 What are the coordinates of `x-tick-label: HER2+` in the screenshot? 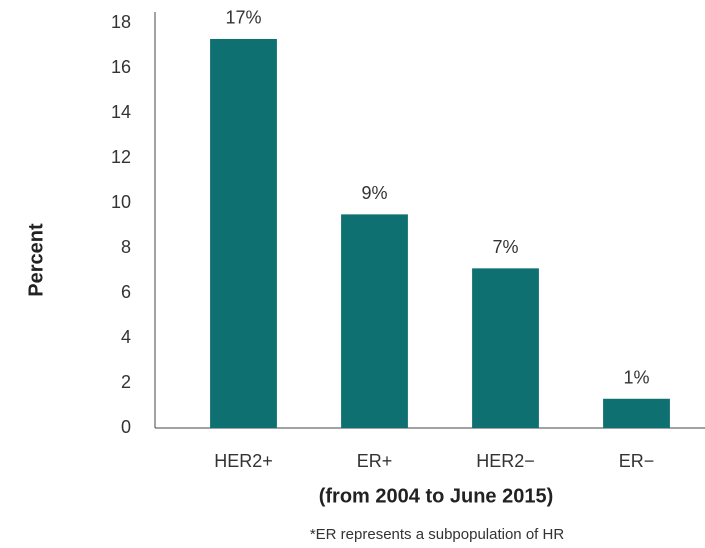 It's located at (243, 461).